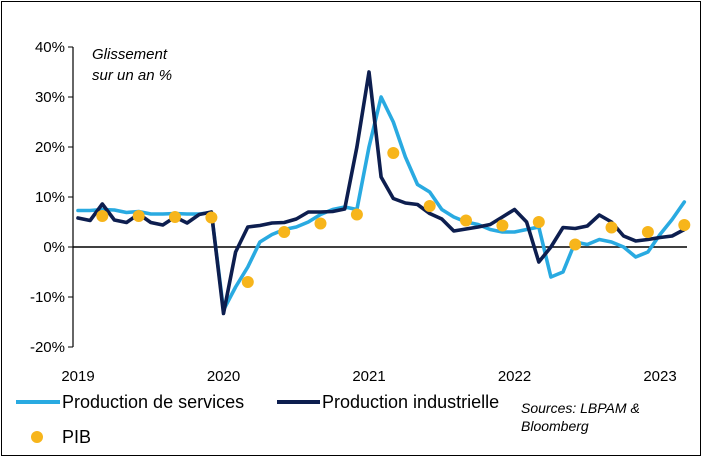  Describe the element at coordinates (153, 402) in the screenshot. I see `legend-label-services: Production de services` at that location.